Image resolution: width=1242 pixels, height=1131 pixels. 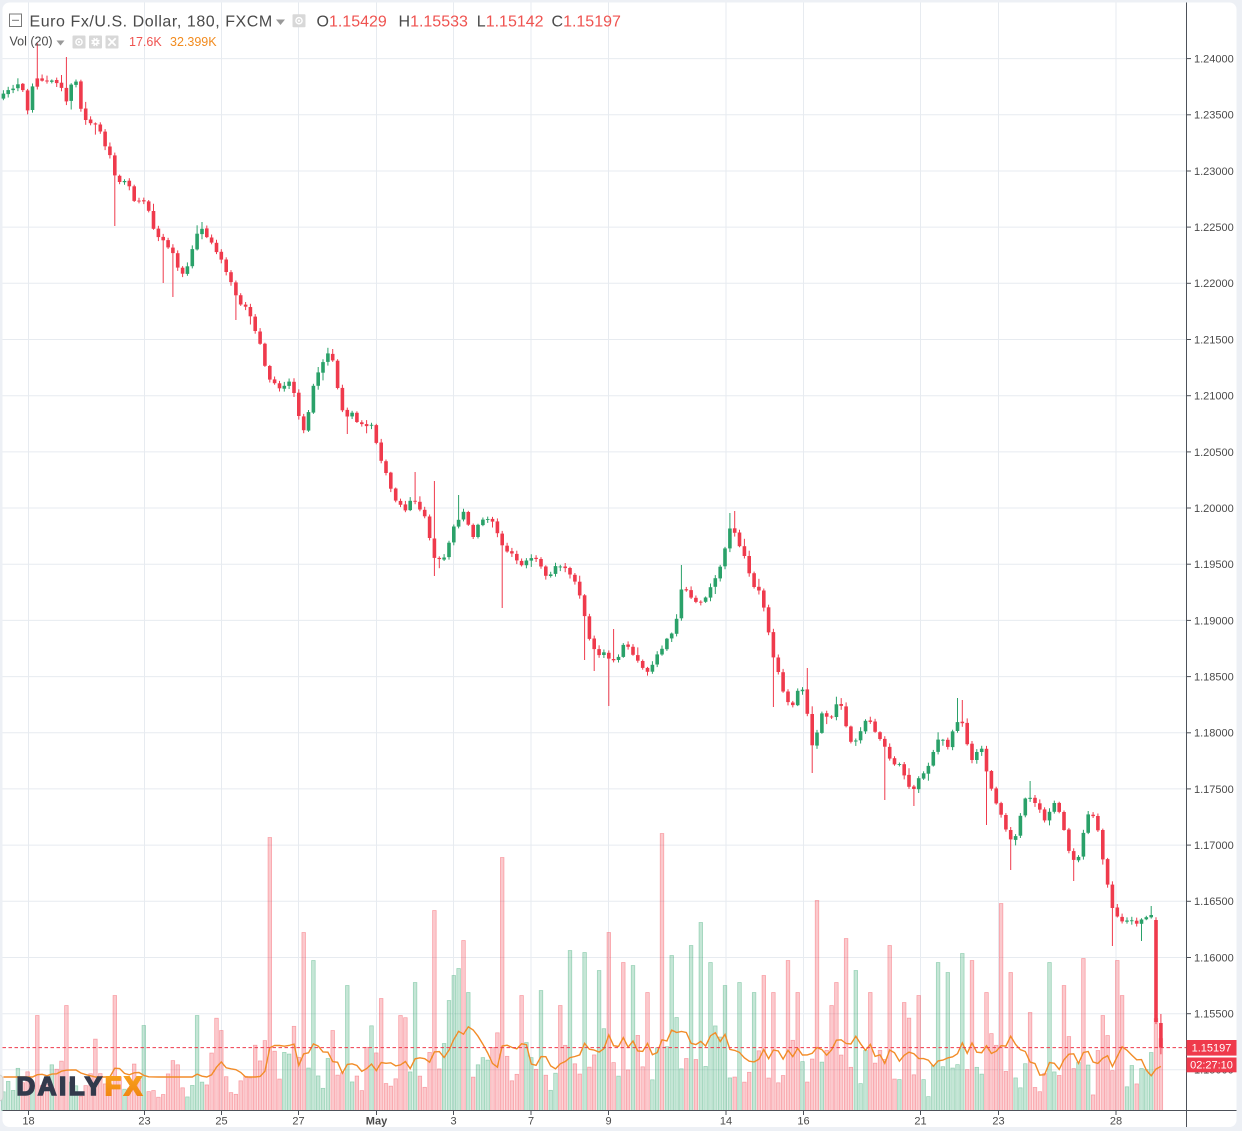 I want to click on svg-text: 1.15500, so click(x=1214, y=1015).